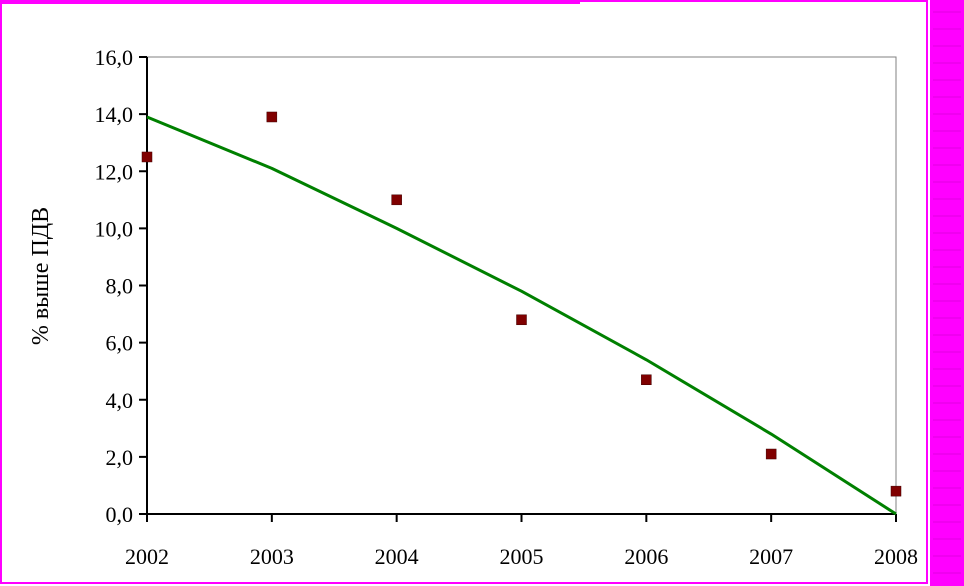  Describe the element at coordinates (120, 514) in the screenshot. I see `y-tick-label: 0,0` at that location.